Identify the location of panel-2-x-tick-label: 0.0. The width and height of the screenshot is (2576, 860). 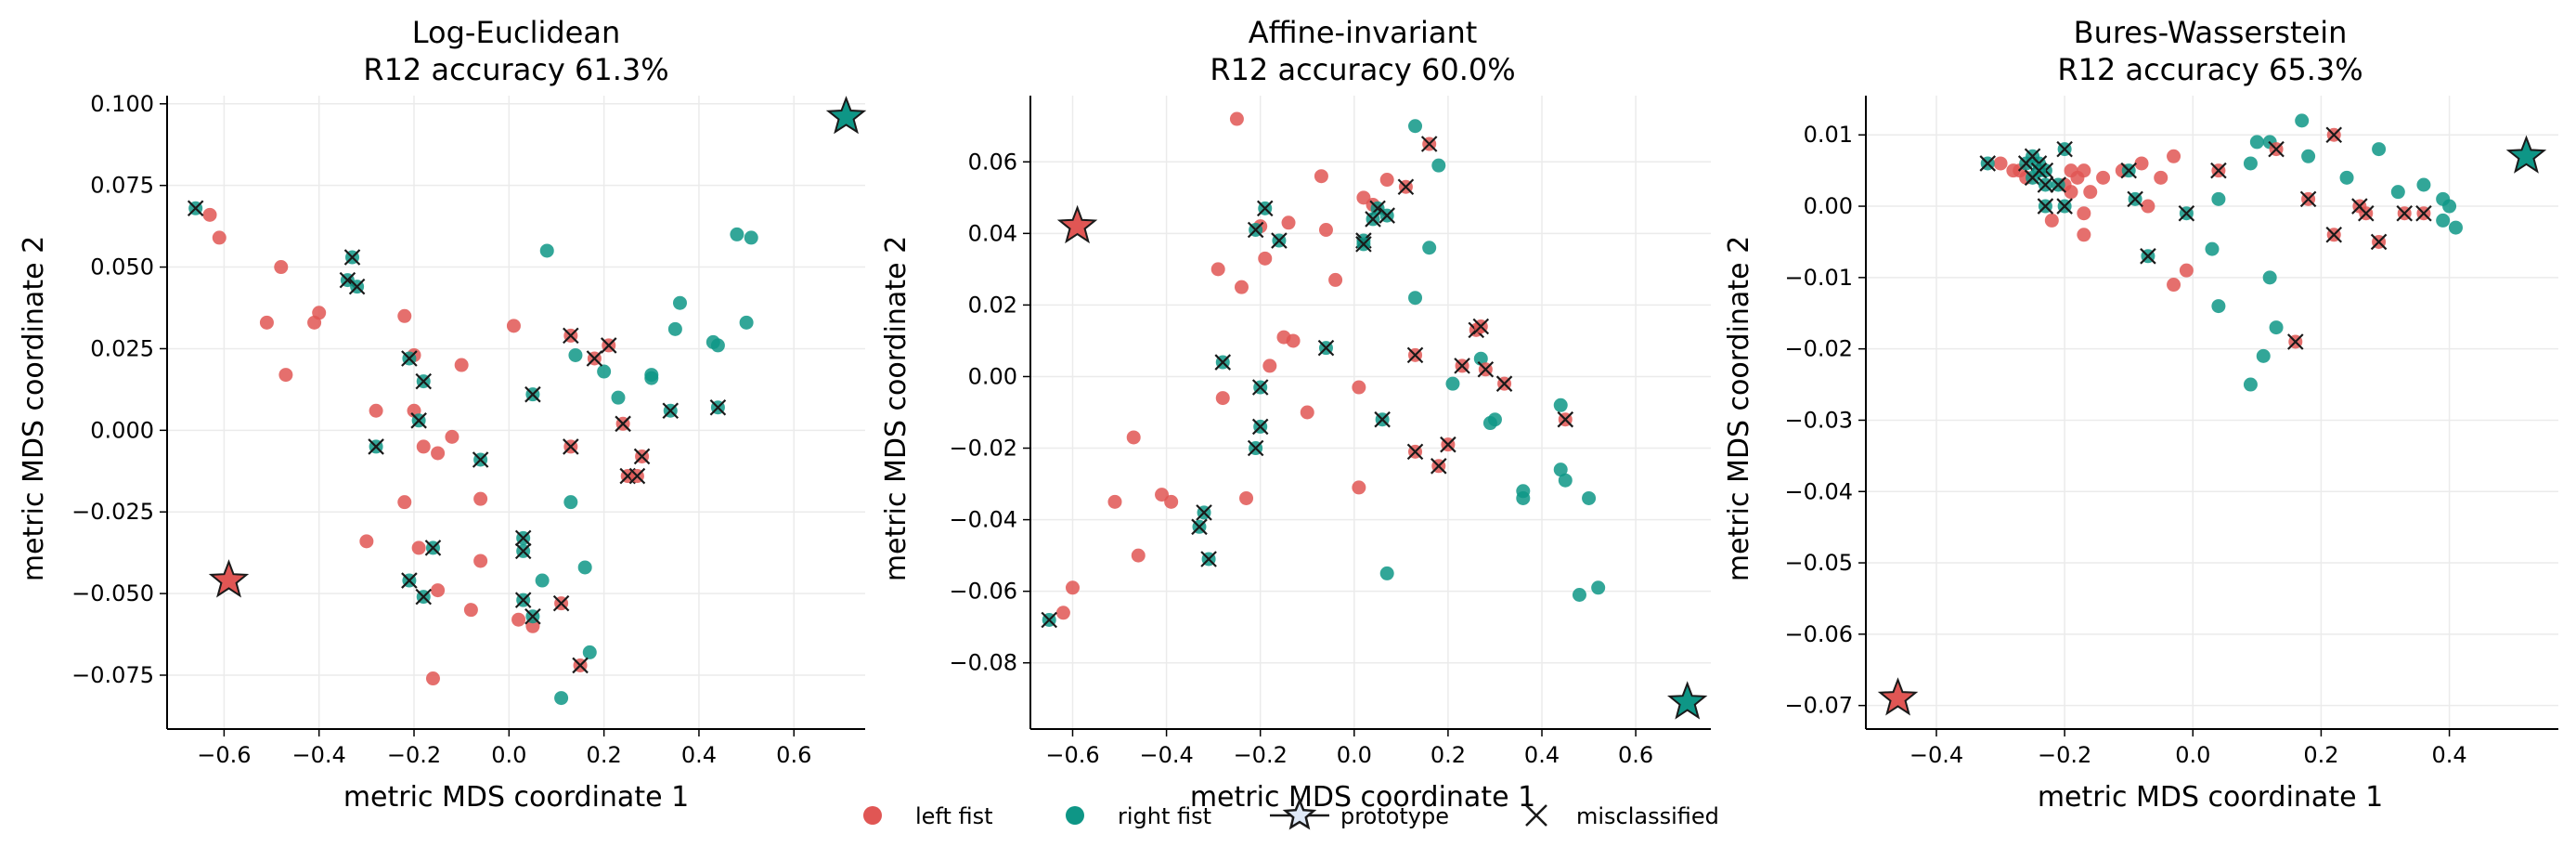
(1354, 755).